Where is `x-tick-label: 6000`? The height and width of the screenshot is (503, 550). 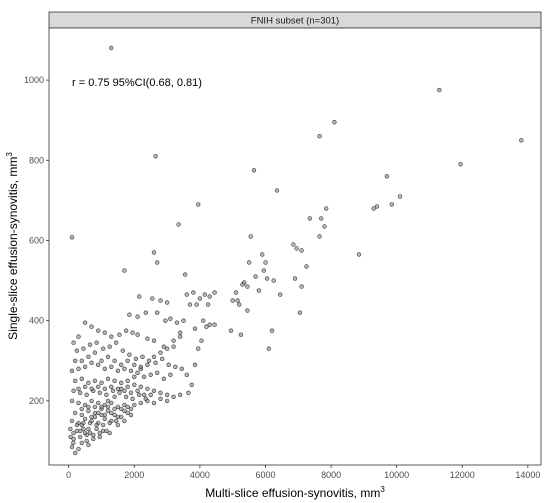 x-tick-label: 6000 is located at coordinates (265, 475).